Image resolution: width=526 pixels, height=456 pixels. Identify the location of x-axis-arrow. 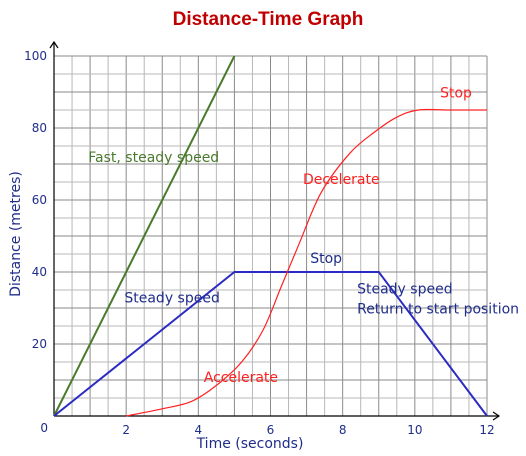
(496, 416).